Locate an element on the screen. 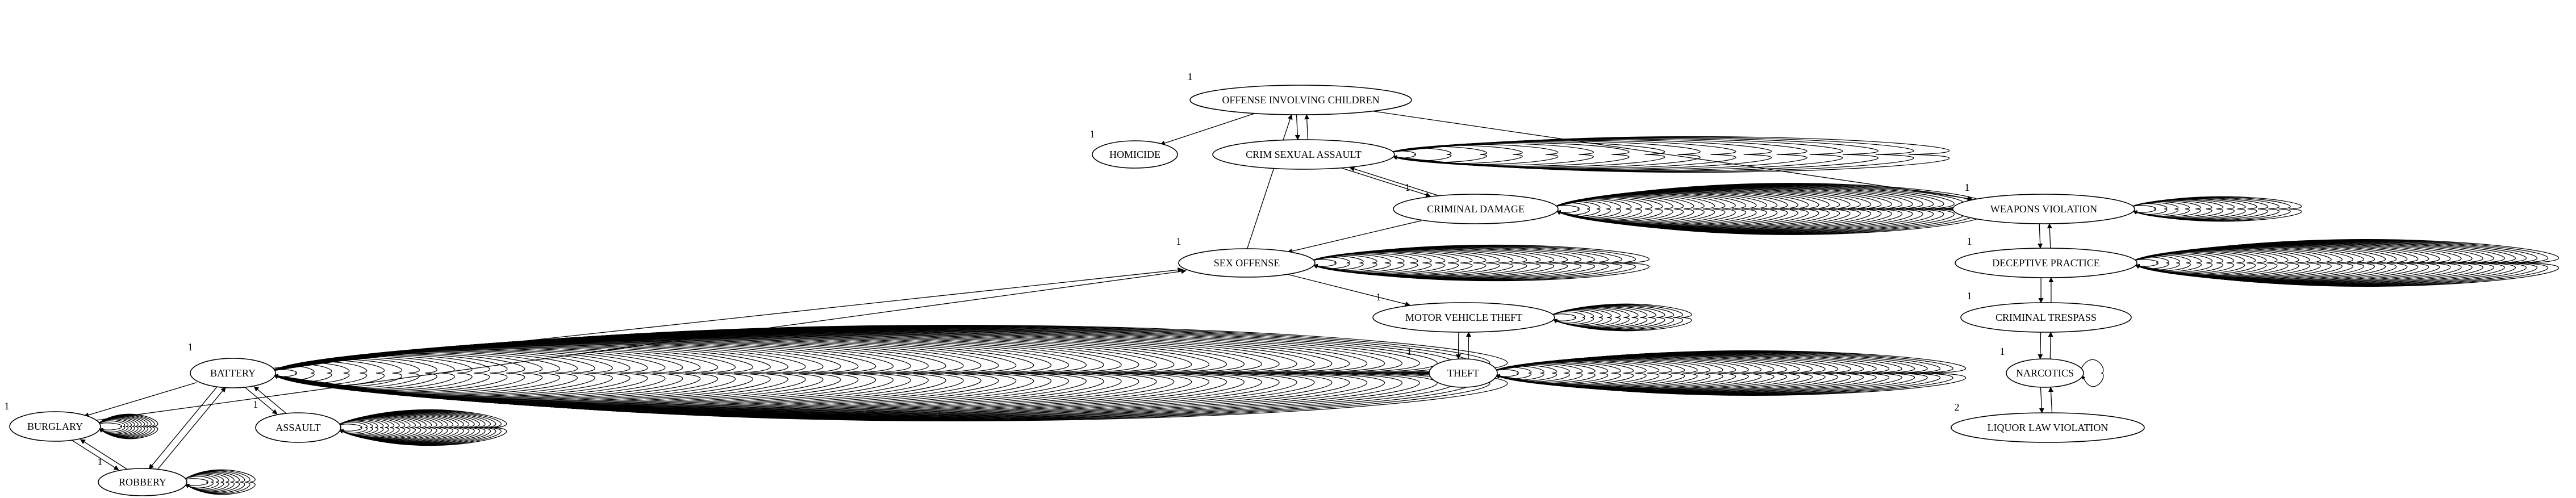  sex-offense-self-loops is located at coordinates (1480, 263).